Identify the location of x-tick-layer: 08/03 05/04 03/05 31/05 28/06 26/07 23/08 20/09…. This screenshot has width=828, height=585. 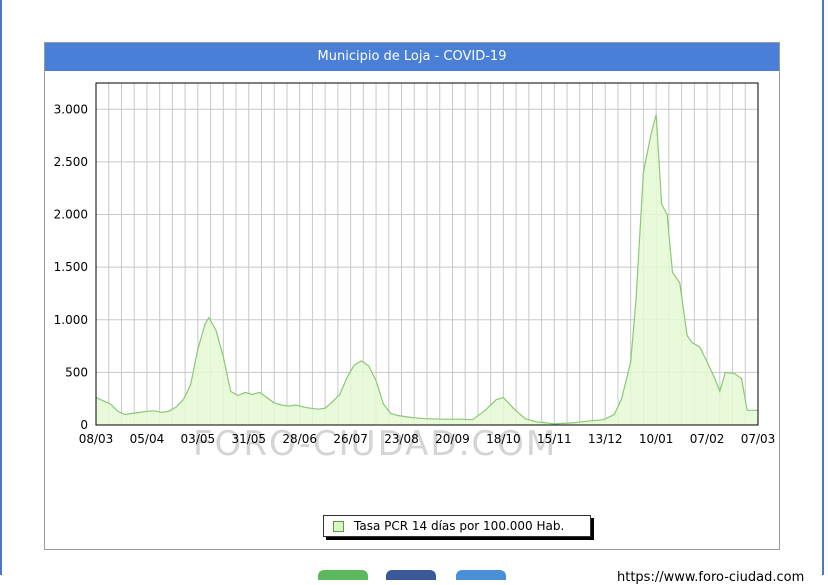
(427, 439).